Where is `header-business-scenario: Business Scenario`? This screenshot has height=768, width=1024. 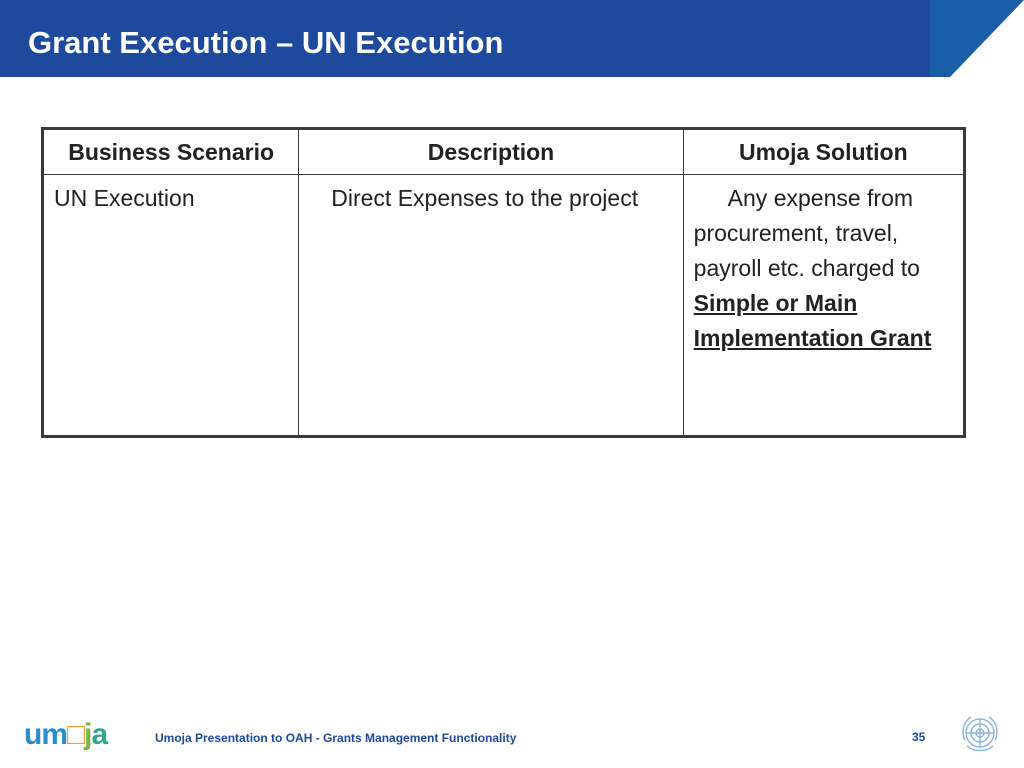 header-business-scenario: Business Scenario is located at coordinates (170, 151).